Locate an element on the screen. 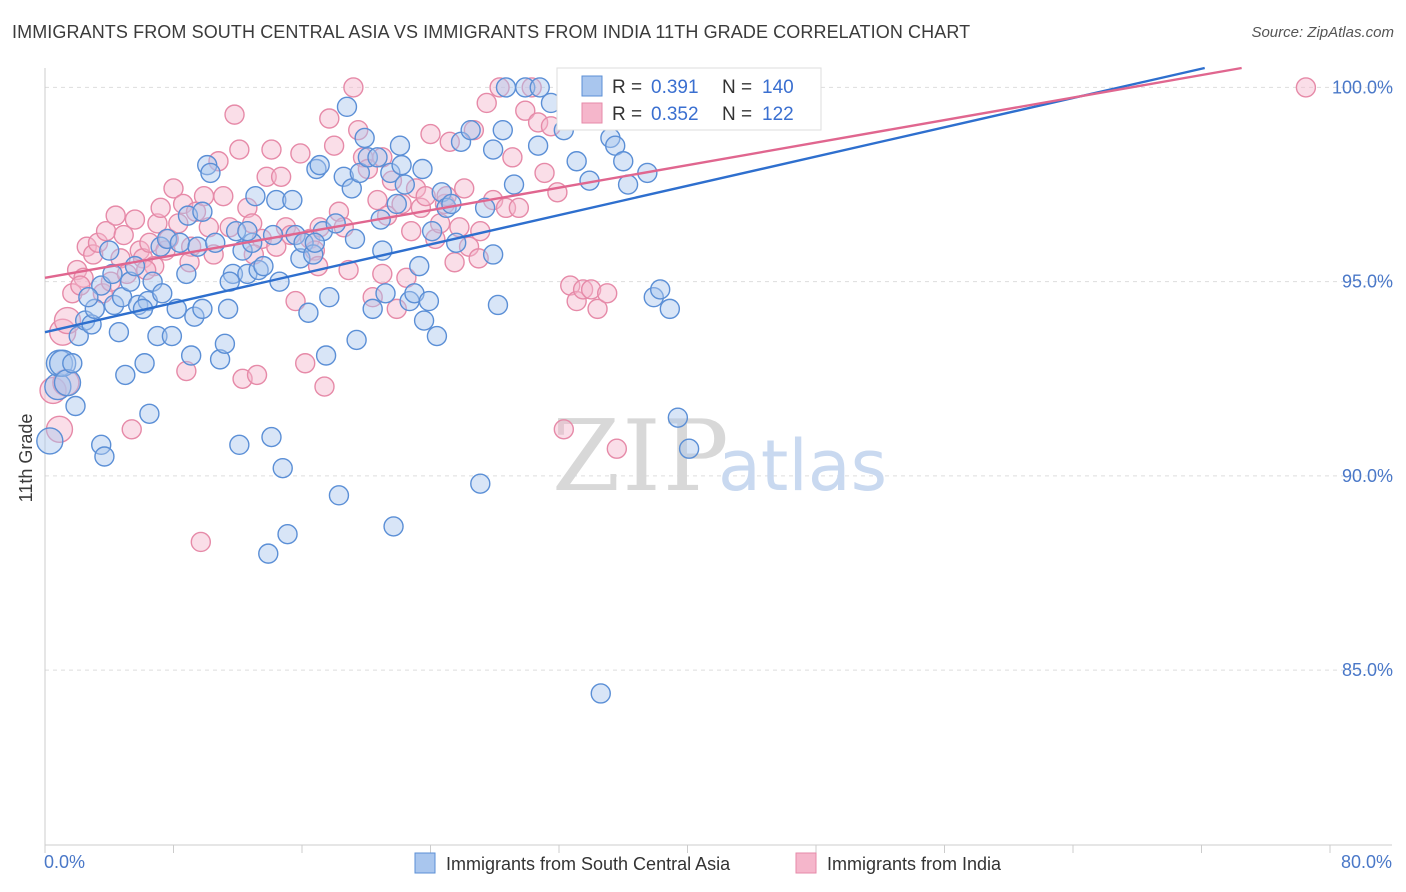 This screenshot has width=1406, height=892. watermark-atlas: atlas is located at coordinates (802, 466).